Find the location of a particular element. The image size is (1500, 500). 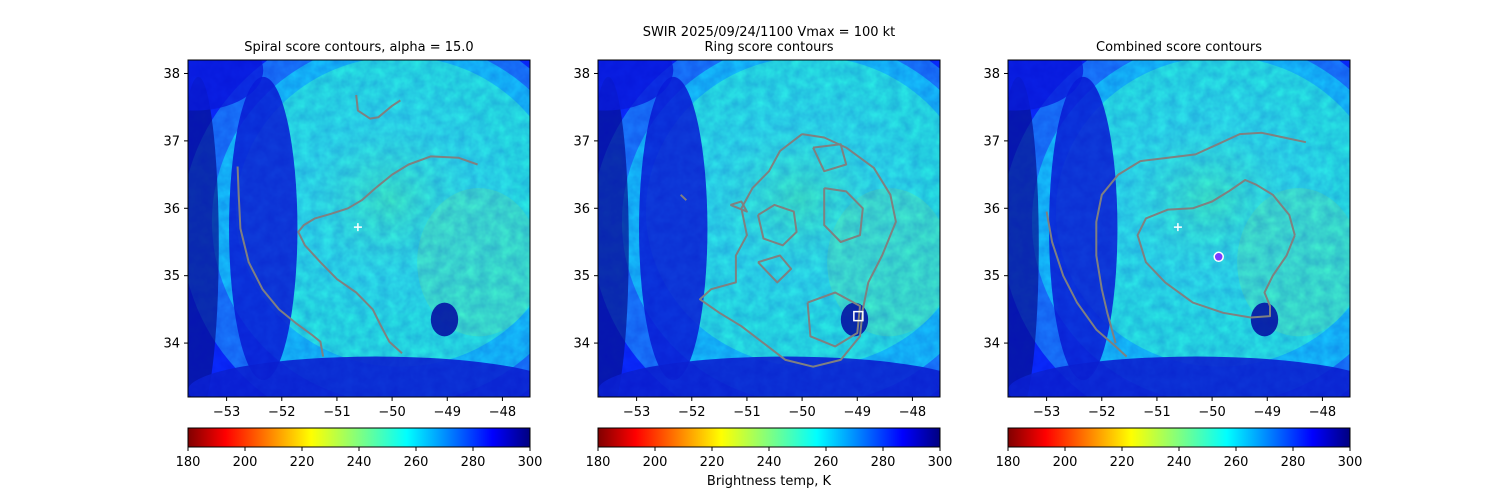

colorbar-label: Brightness temp, K is located at coordinates (769, 481).